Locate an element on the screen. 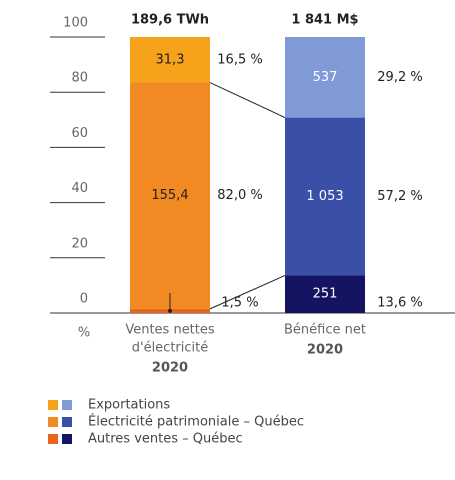  amount-label: 31,3 is located at coordinates (170, 59).